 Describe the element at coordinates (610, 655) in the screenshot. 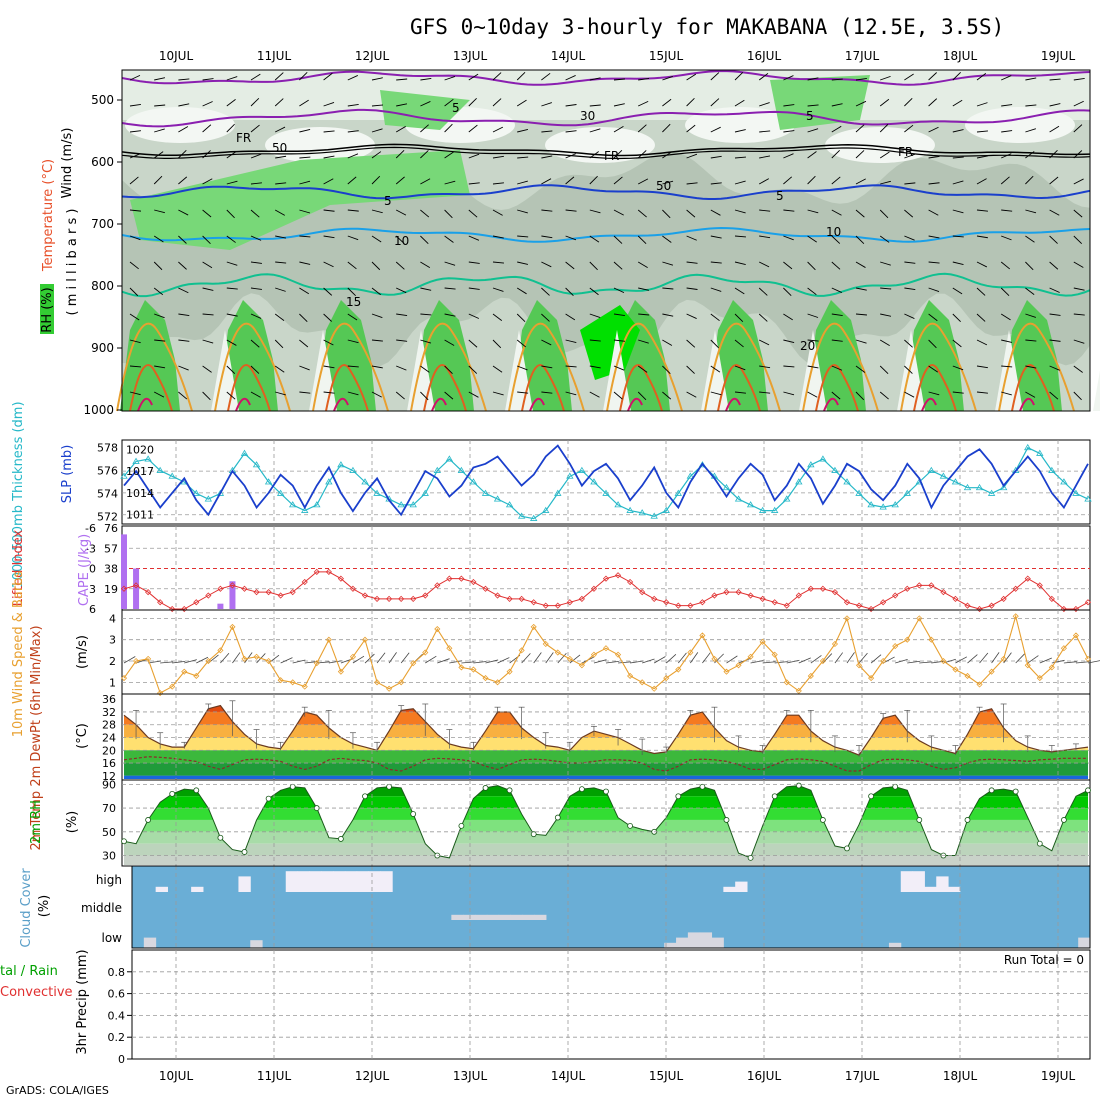

I see `wind-series` at that location.